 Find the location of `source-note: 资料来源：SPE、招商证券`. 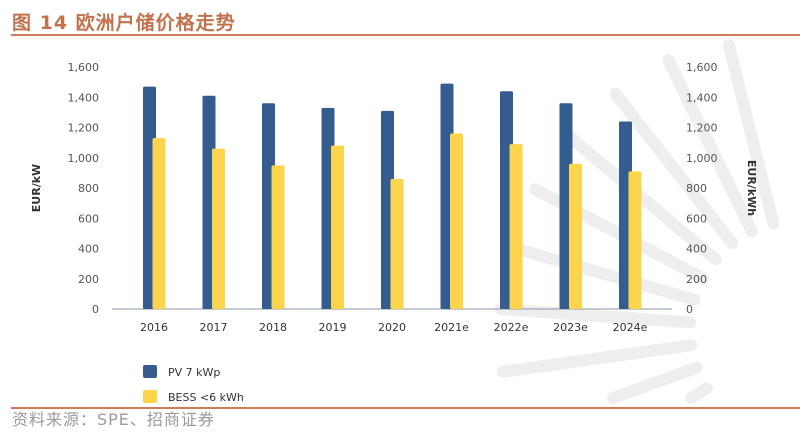

source-note: 资料来源：SPE、招商证券 is located at coordinates (113, 419).